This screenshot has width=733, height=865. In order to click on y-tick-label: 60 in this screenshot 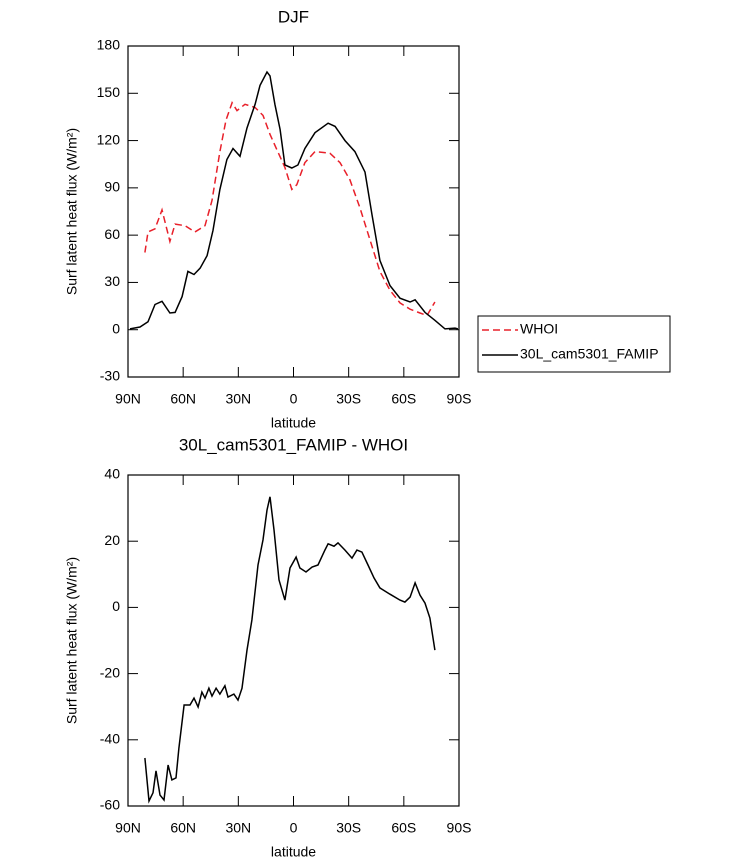, I will do `click(112, 234)`.